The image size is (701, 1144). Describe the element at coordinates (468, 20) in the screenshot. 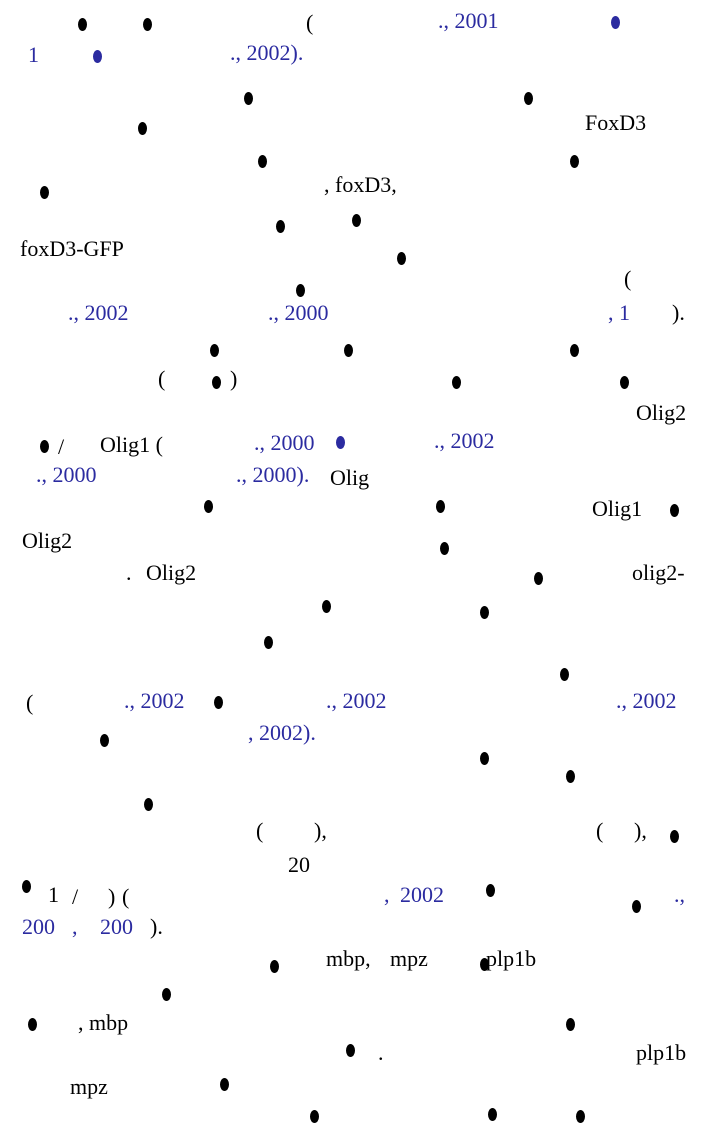

I see `citation-text: ., 2001` at that location.